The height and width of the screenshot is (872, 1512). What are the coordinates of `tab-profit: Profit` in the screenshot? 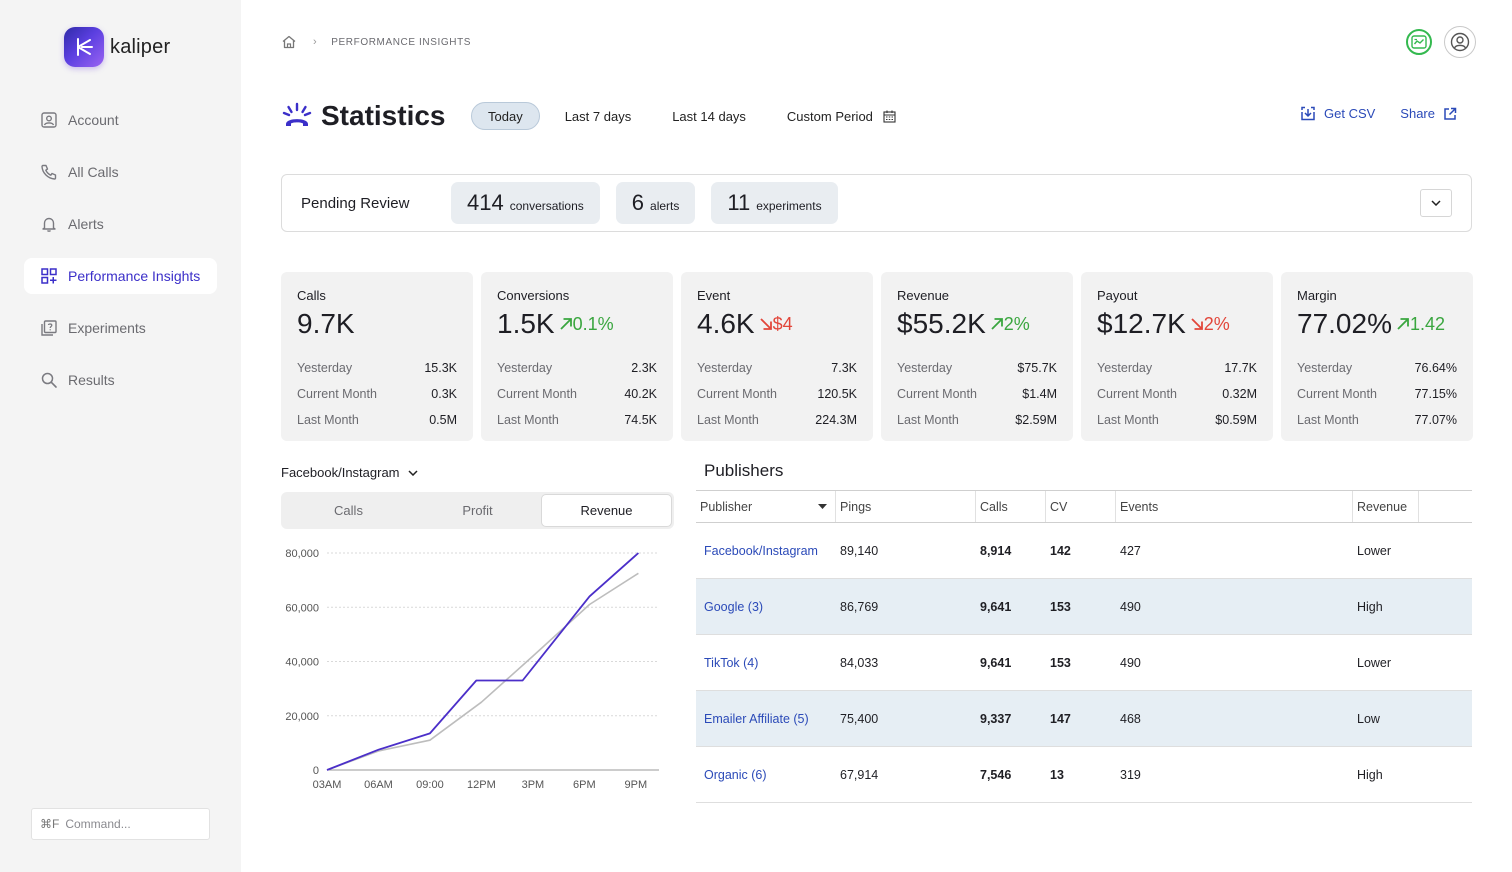 It's located at (477, 510).